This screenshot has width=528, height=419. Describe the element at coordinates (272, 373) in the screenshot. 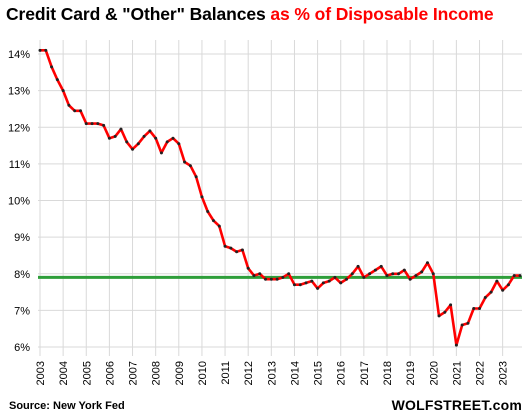

I see `x-tick-label: 2013` at that location.